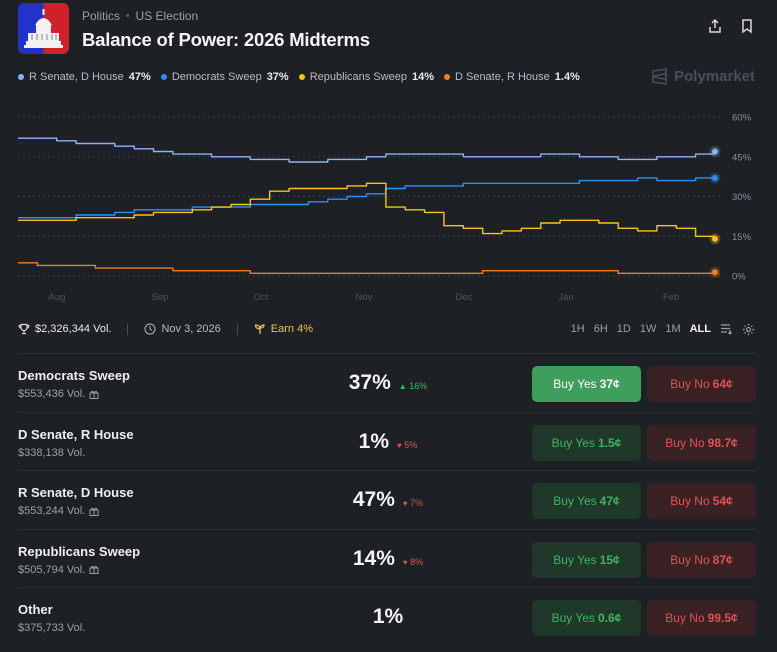 Image resolution: width=777 pixels, height=652 pixels. I want to click on brand-name: Polymarket, so click(714, 76).